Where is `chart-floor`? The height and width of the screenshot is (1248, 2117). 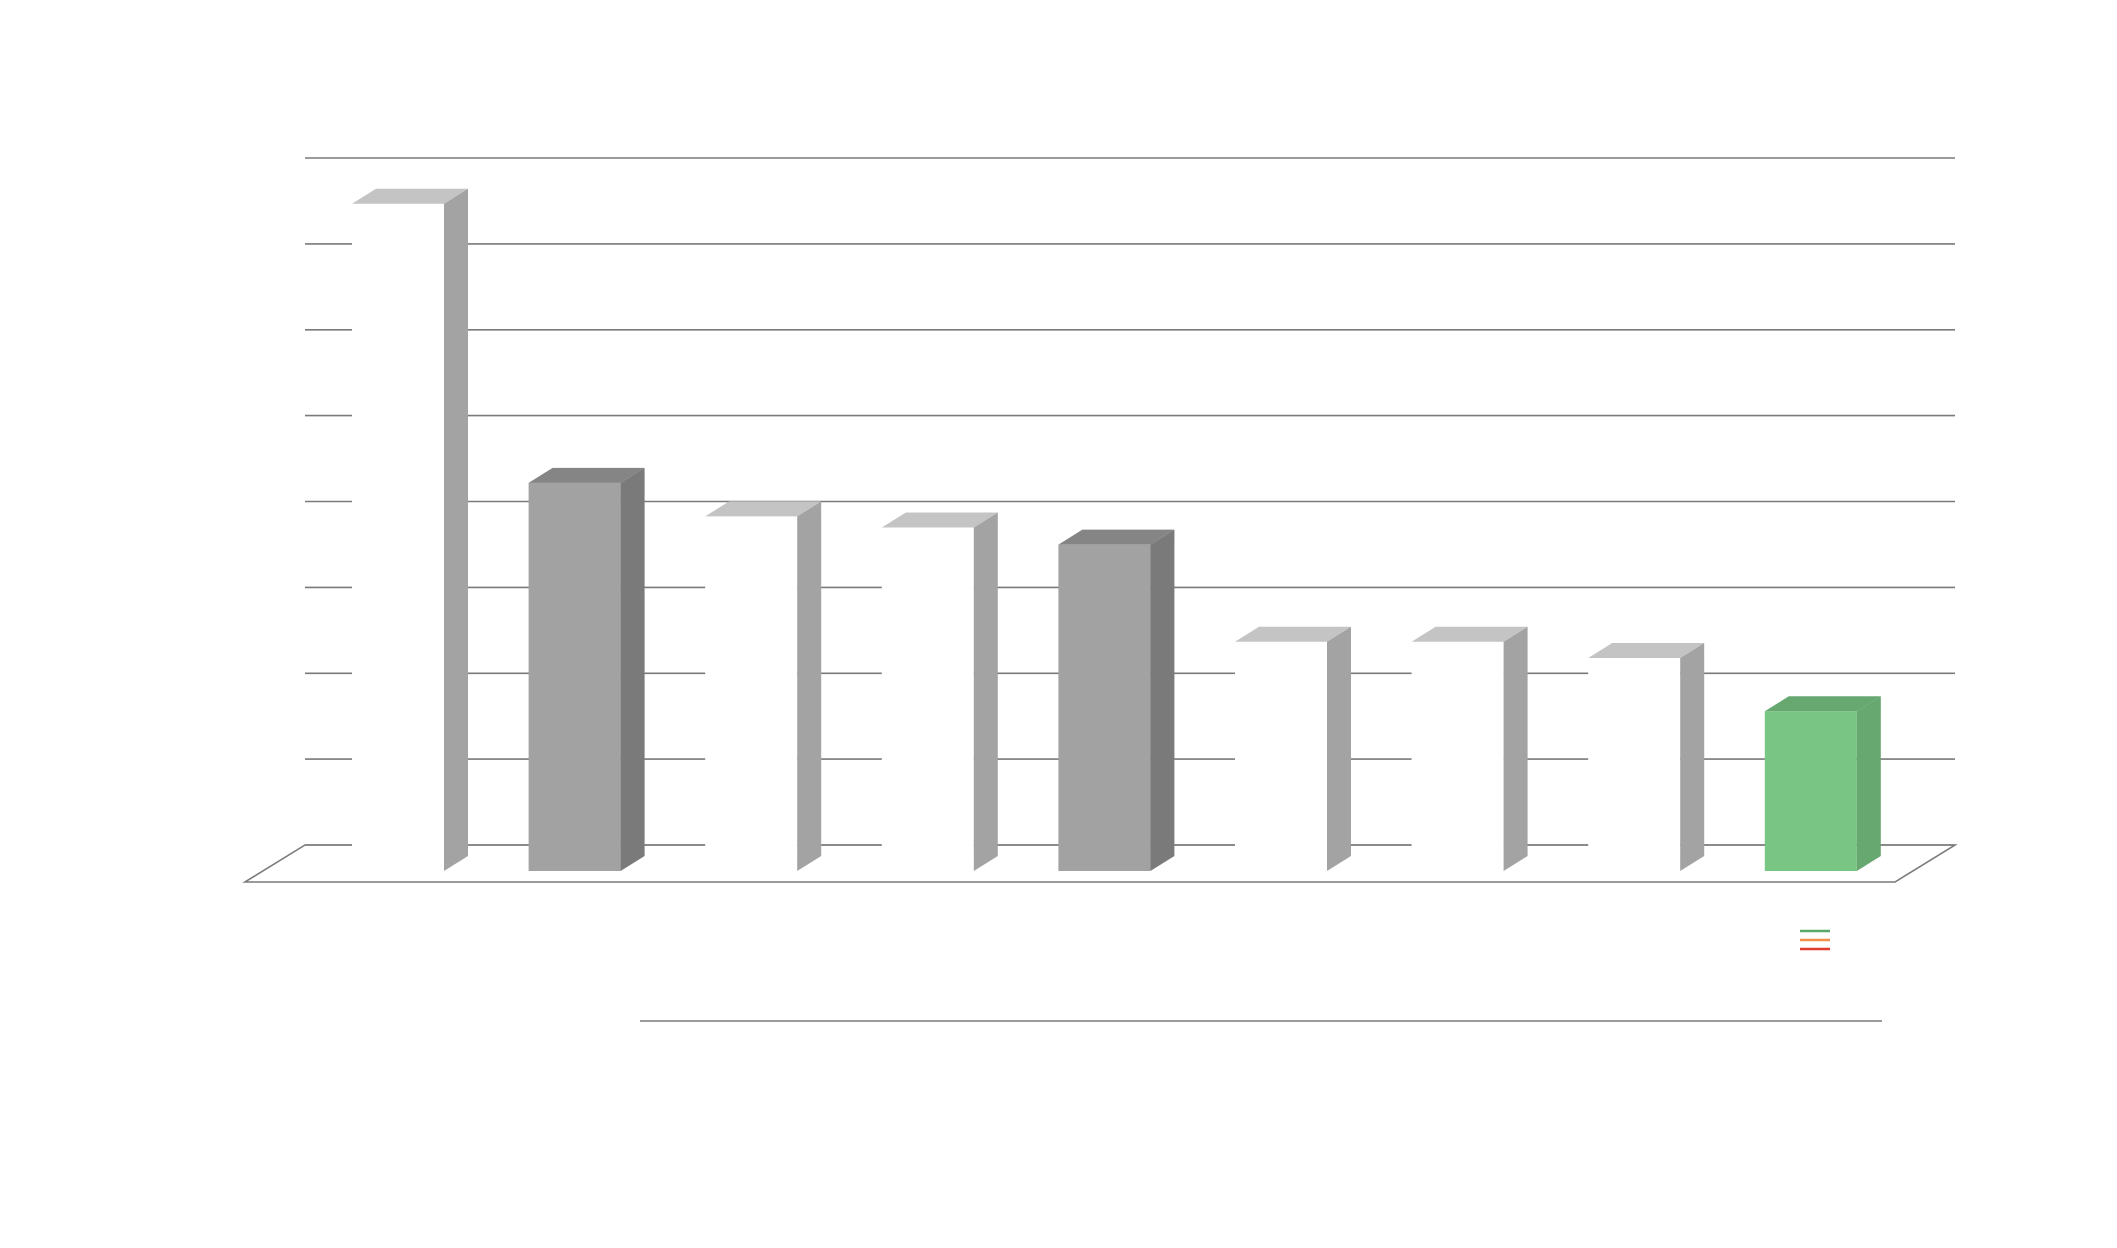 chart-floor is located at coordinates (1100, 863).